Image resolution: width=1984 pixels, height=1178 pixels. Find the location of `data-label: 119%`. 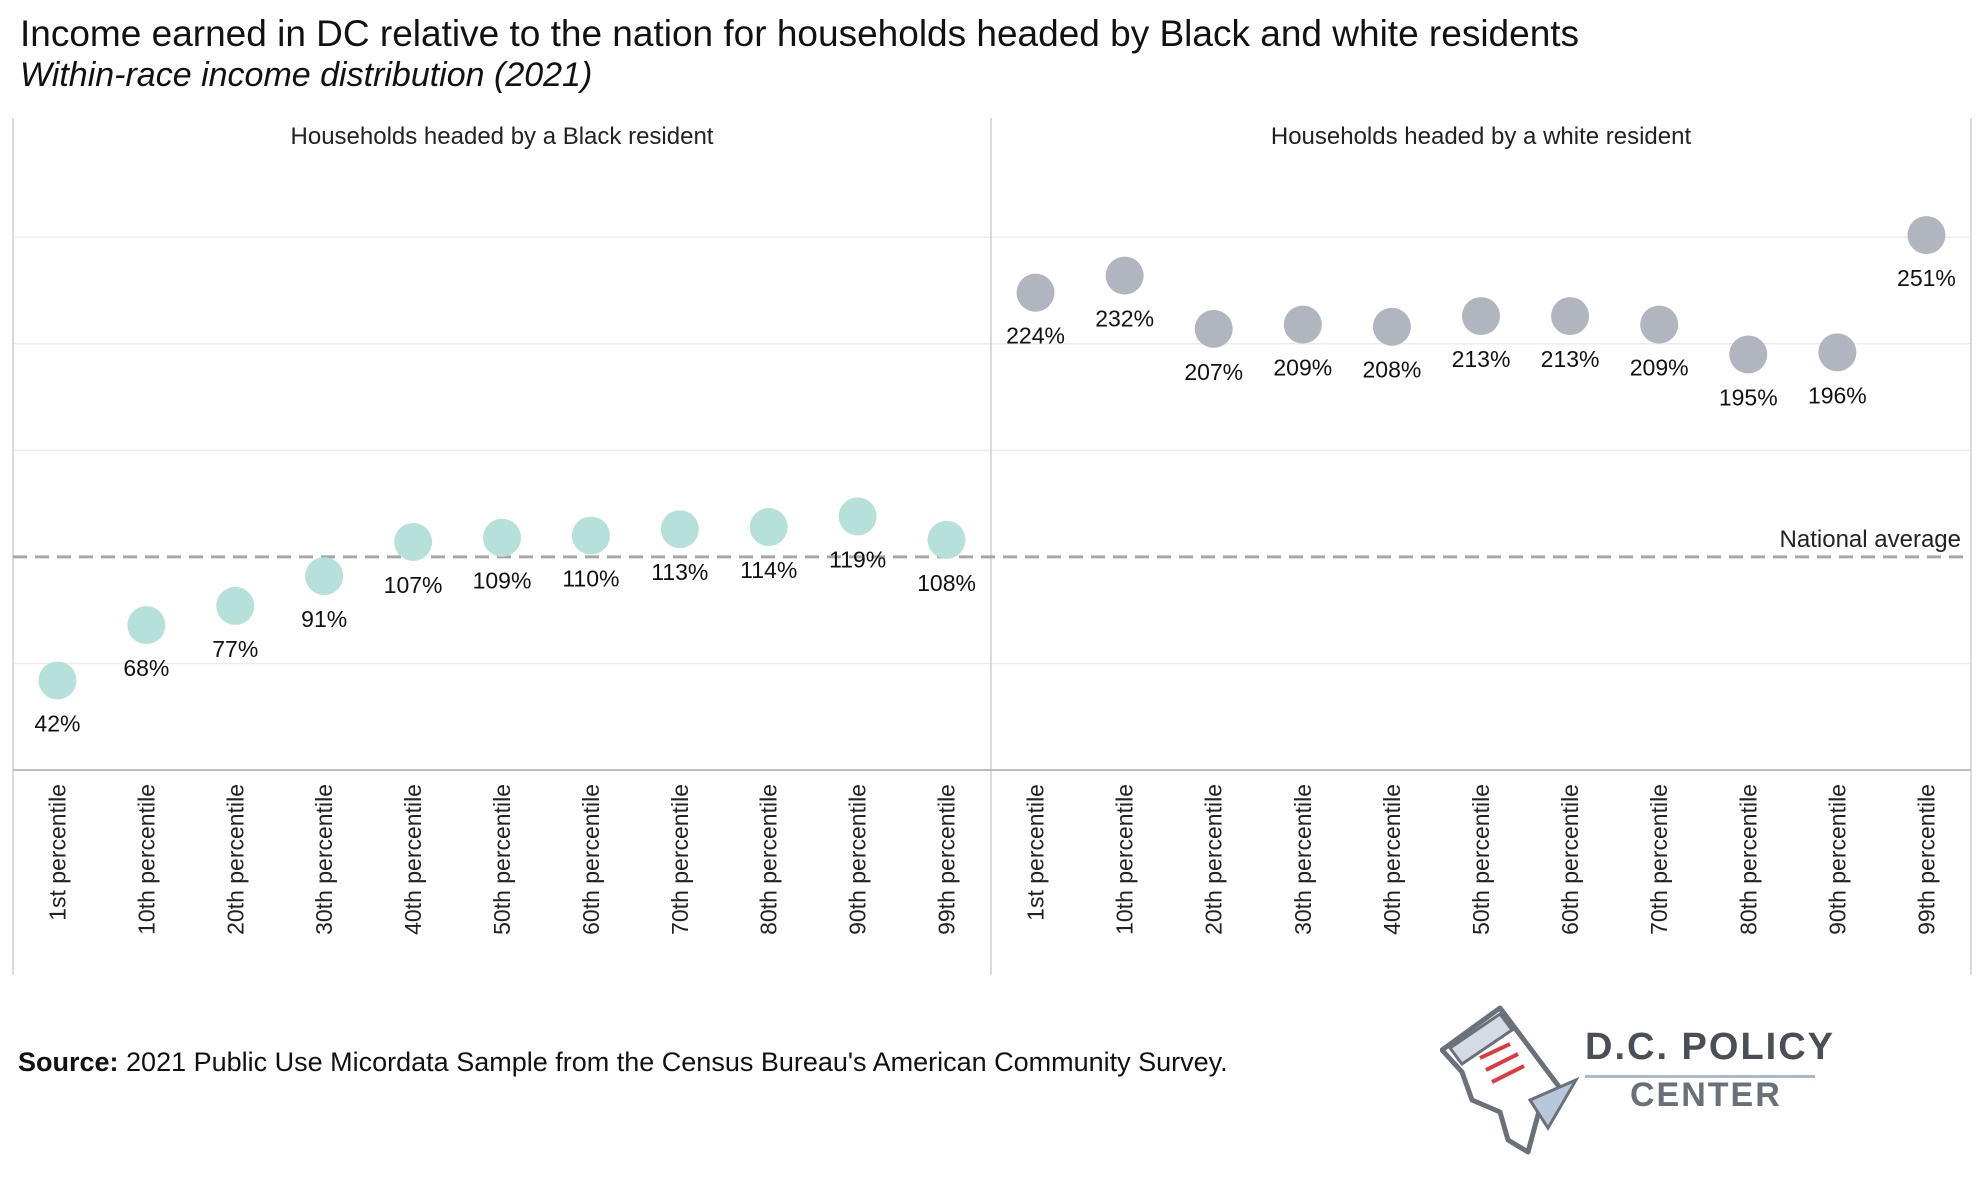

data-label: 119% is located at coordinates (857, 559).